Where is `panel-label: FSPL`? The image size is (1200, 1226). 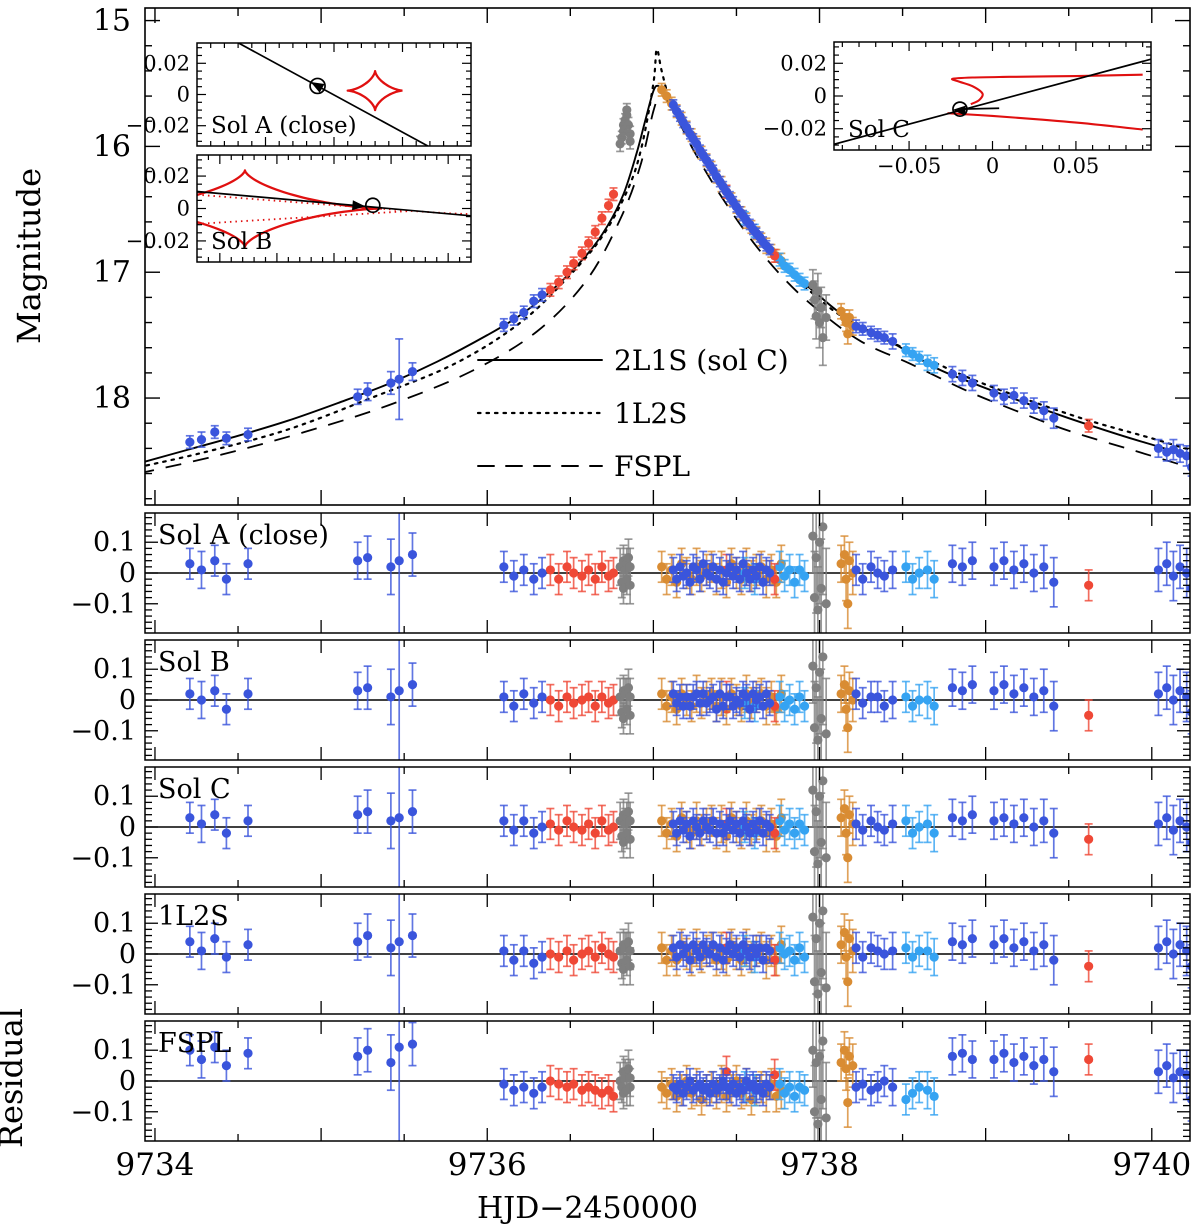 panel-label: FSPL is located at coordinates (194, 1043).